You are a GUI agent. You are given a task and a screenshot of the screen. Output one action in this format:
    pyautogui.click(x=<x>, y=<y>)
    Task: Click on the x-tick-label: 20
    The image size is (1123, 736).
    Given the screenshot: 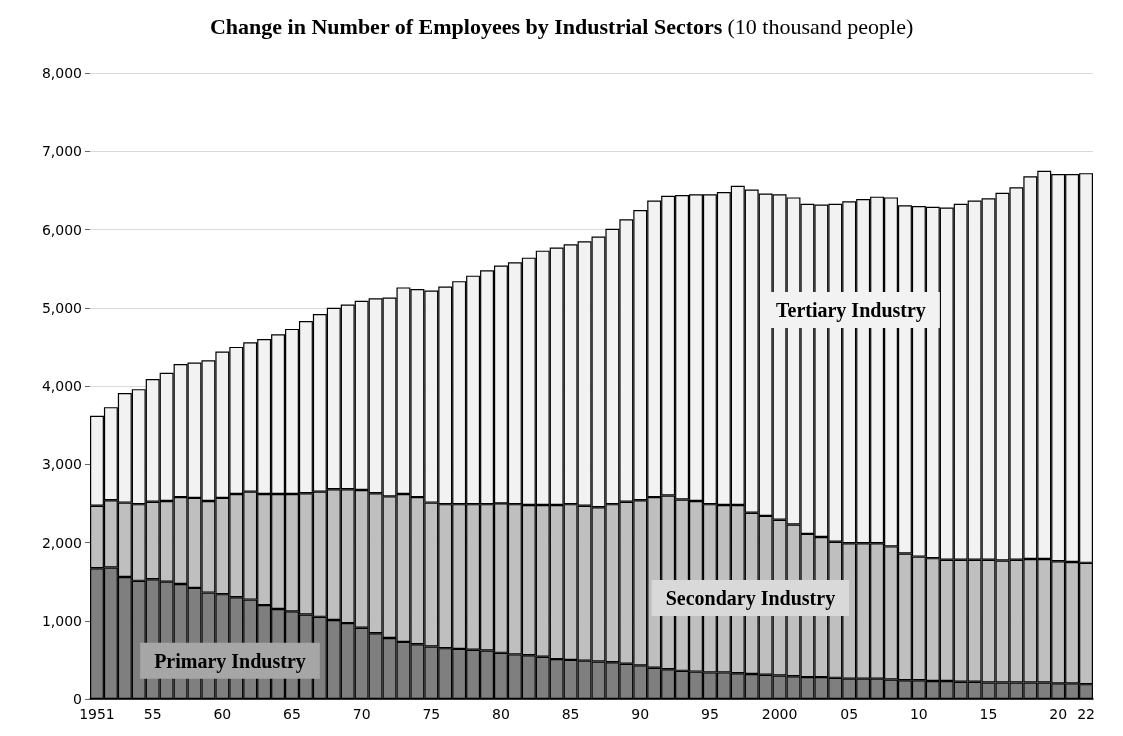 What is the action you would take?
    pyautogui.click(x=1058, y=714)
    